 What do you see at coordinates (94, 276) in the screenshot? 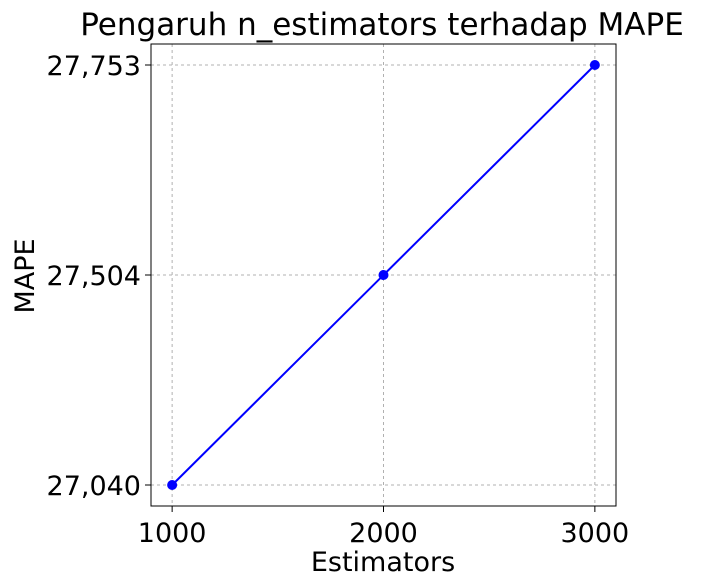
I see `y-tick-label: 27,504` at bounding box center [94, 276].